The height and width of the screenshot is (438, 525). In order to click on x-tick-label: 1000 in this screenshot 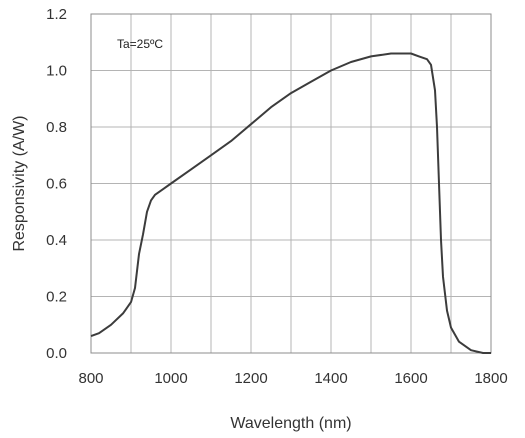, I will do `click(170, 378)`.